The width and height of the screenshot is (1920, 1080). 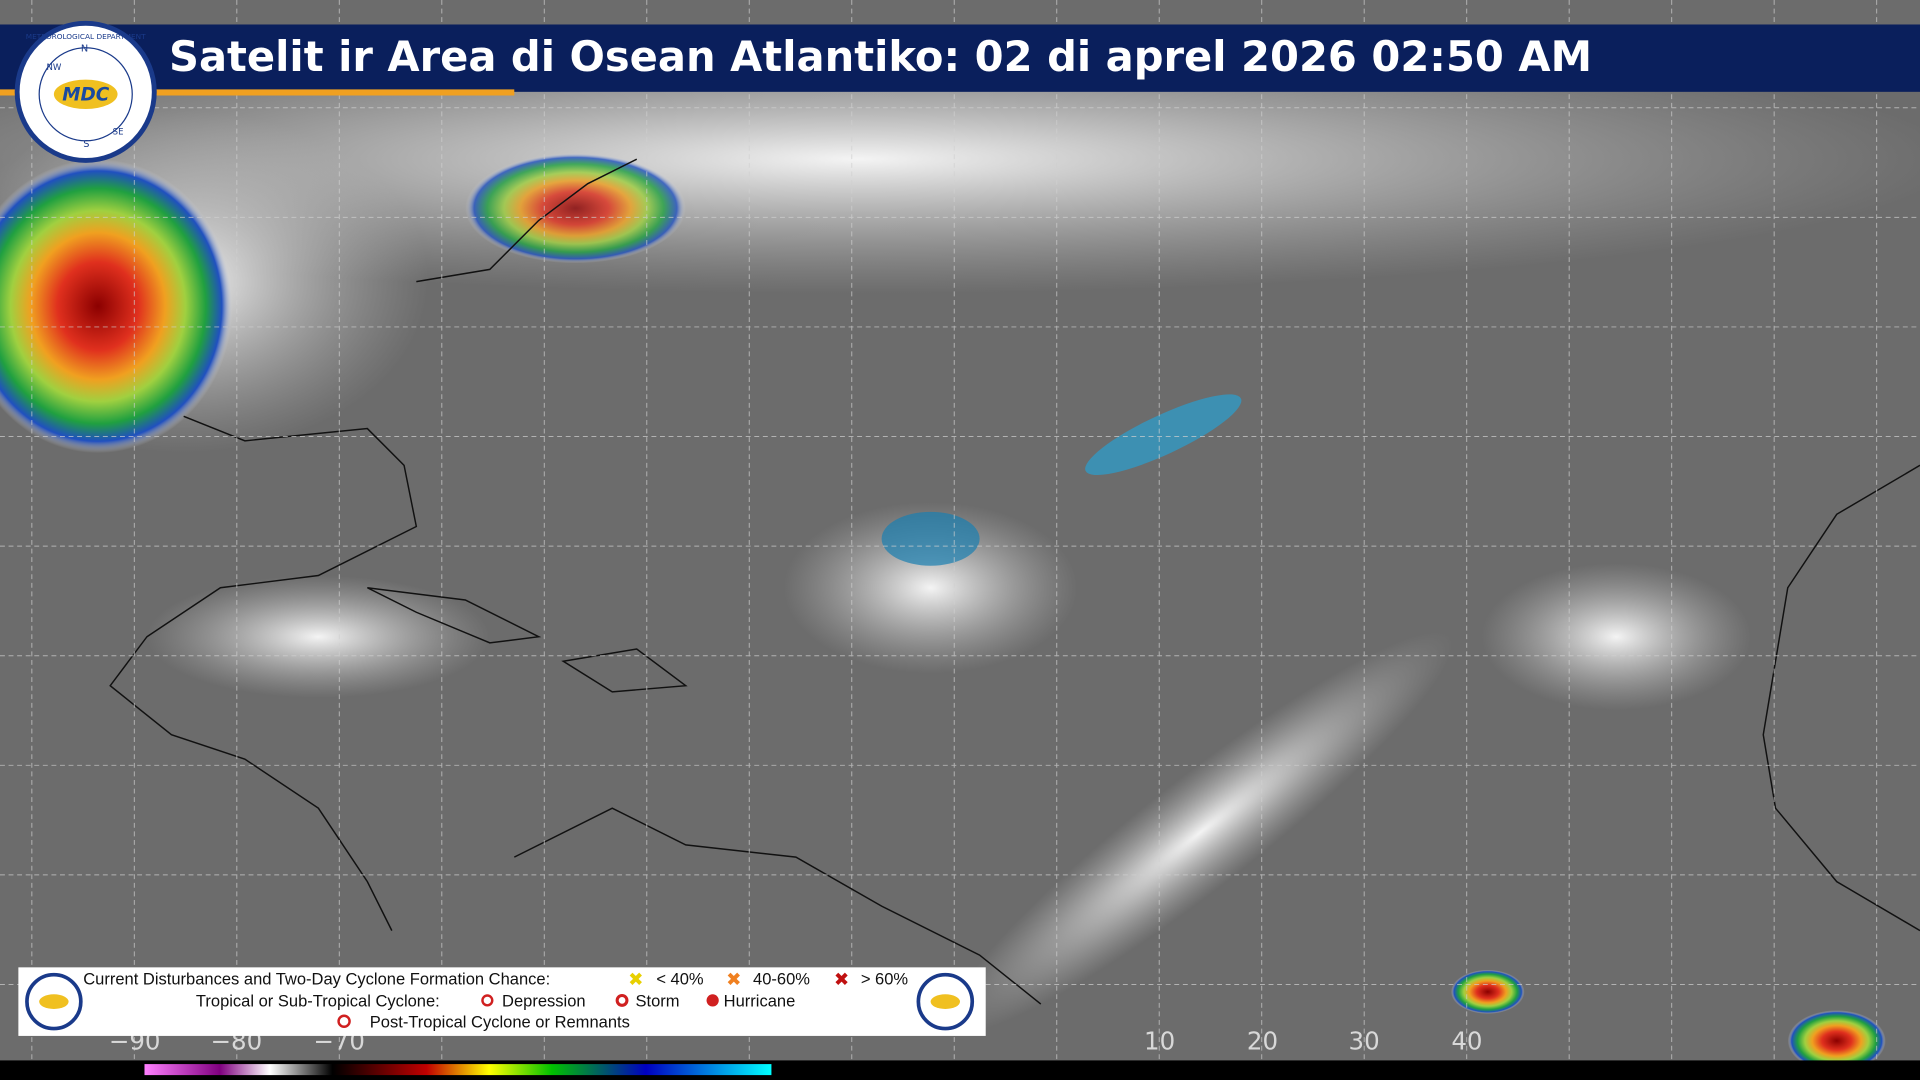 I want to click on icon-mid: ✖, so click(x=733, y=980).